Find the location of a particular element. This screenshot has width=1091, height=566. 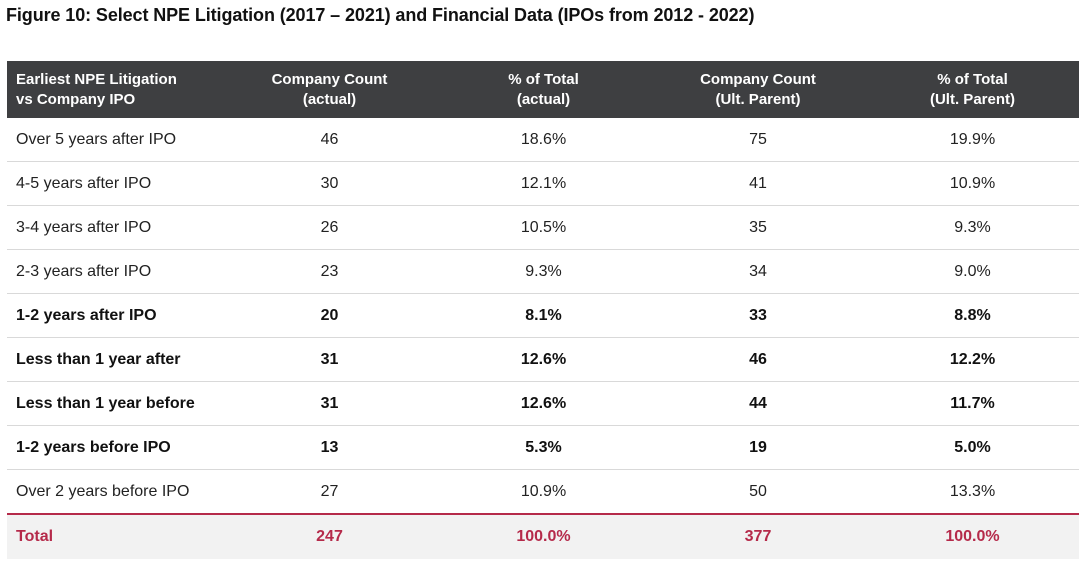

cell-count-parent: 46 is located at coordinates (758, 359).